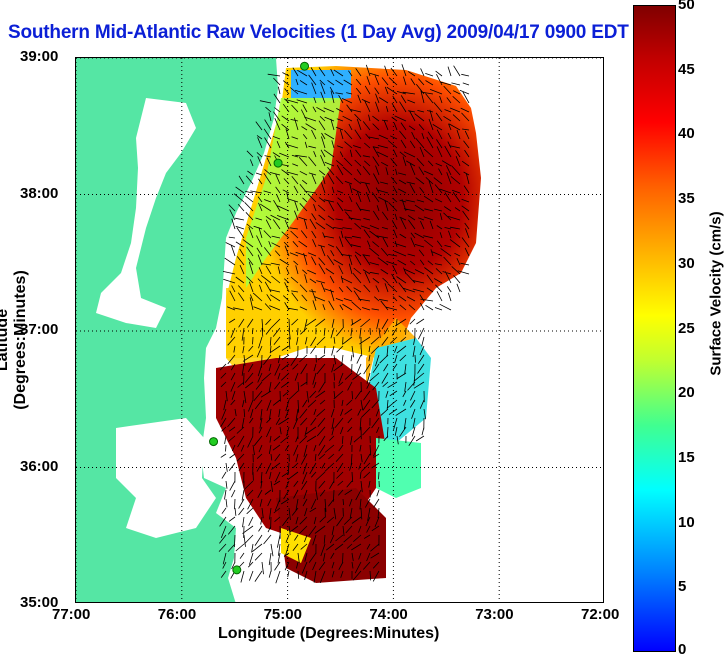 The image size is (724, 659). What do you see at coordinates (686, 393) in the screenshot?
I see `colorbar-tick-label: 20` at bounding box center [686, 393].